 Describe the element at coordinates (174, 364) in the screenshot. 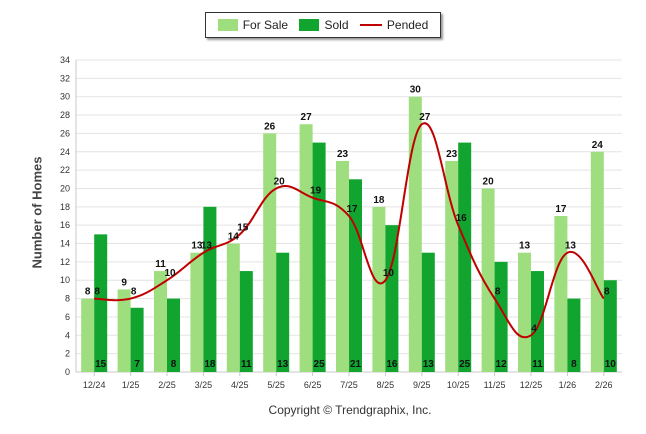

I see `label-sold: 8` at that location.